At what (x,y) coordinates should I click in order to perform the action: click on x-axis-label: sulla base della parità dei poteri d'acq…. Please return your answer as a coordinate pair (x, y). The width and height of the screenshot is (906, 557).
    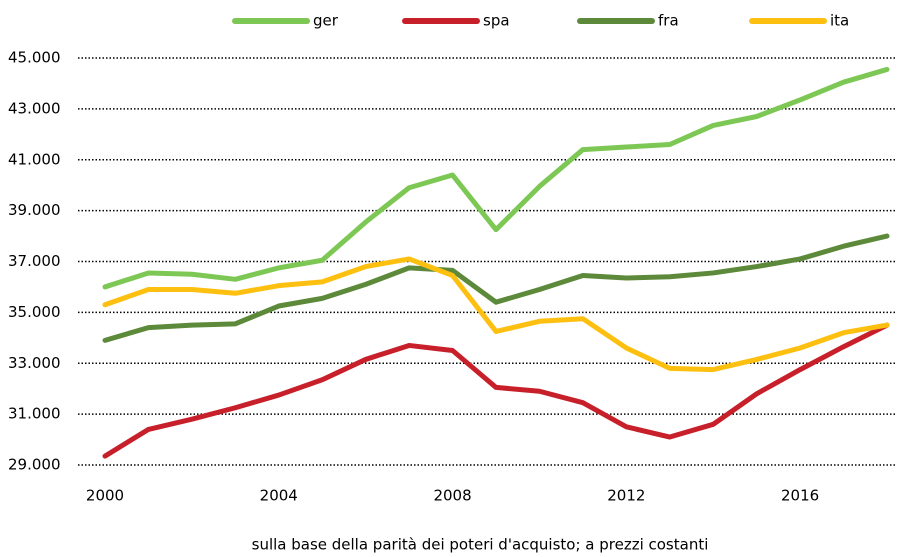
    Looking at the image, I should click on (480, 545).